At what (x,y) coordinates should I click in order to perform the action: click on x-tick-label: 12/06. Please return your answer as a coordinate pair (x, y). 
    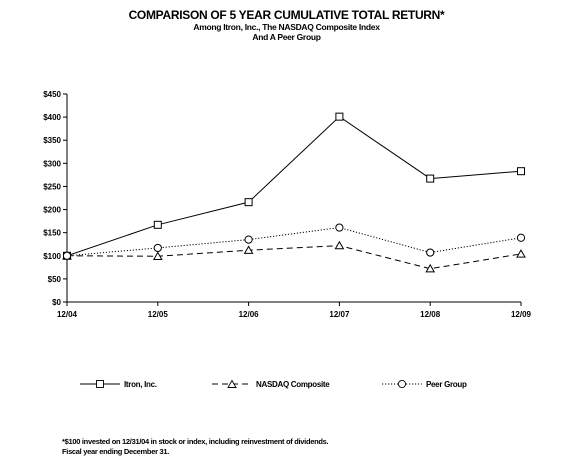
    Looking at the image, I should click on (249, 314).